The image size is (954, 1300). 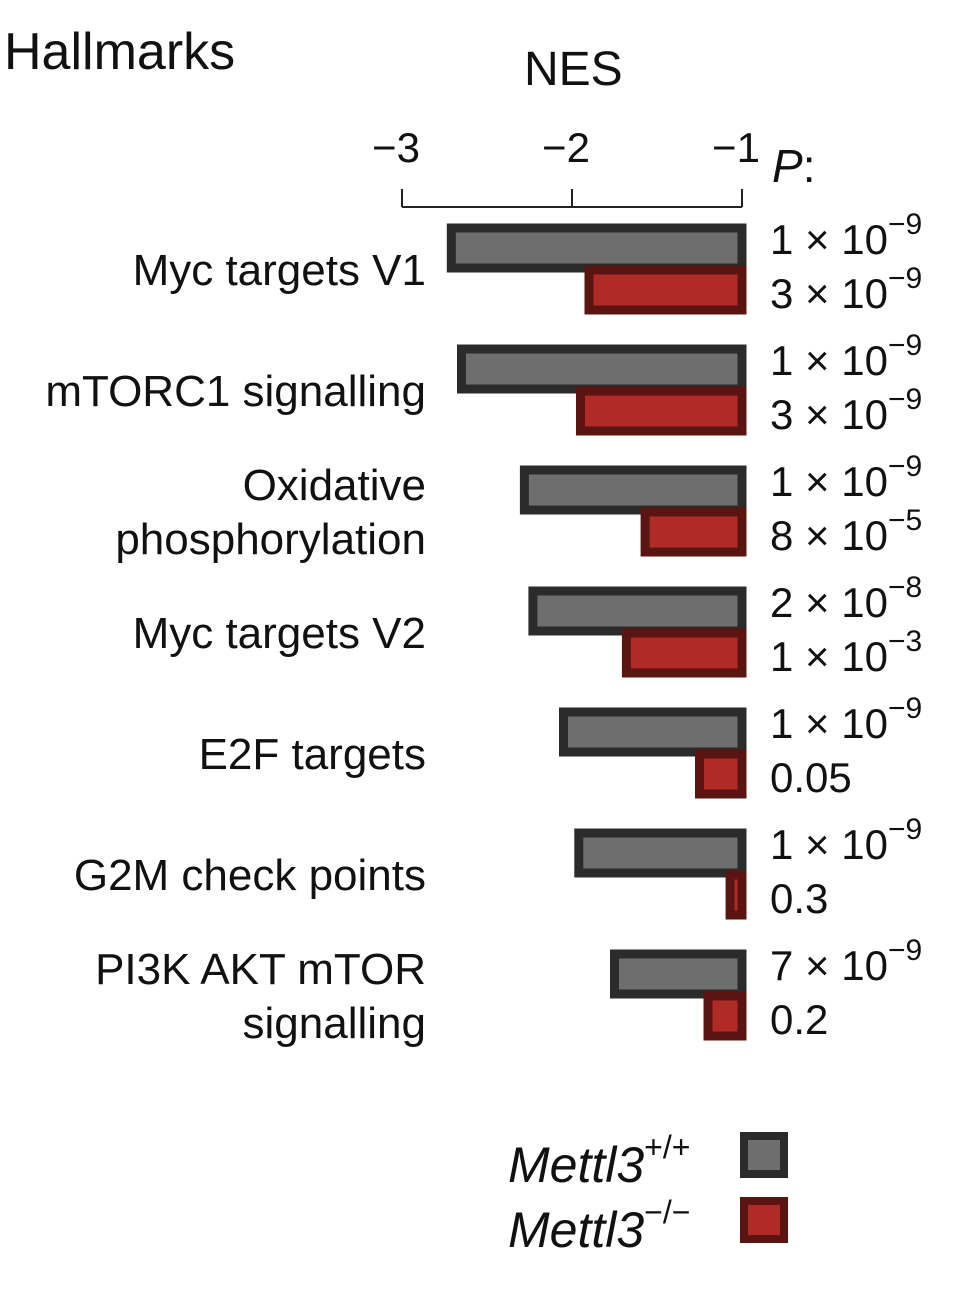 What do you see at coordinates (905, 641) in the screenshot?
I see `p-value-exponent: −3` at bounding box center [905, 641].